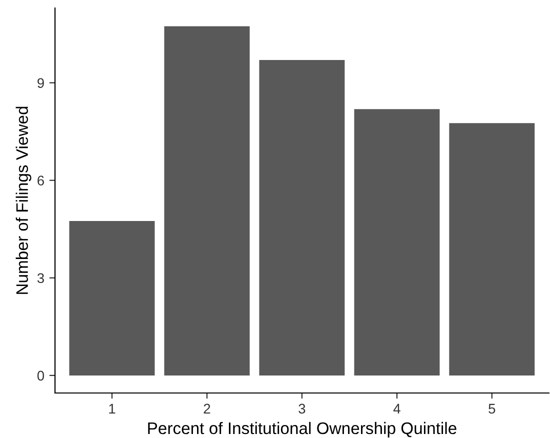 The height and width of the screenshot is (438, 550). What do you see at coordinates (396, 409) in the screenshot?
I see `x-tick-label: 4` at bounding box center [396, 409].